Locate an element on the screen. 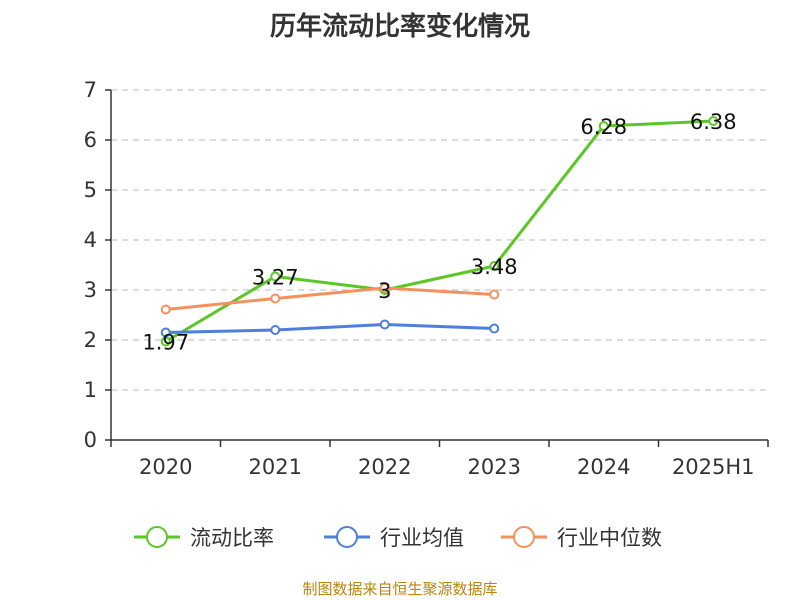  x-tick-label: 2025H1 is located at coordinates (713, 467).